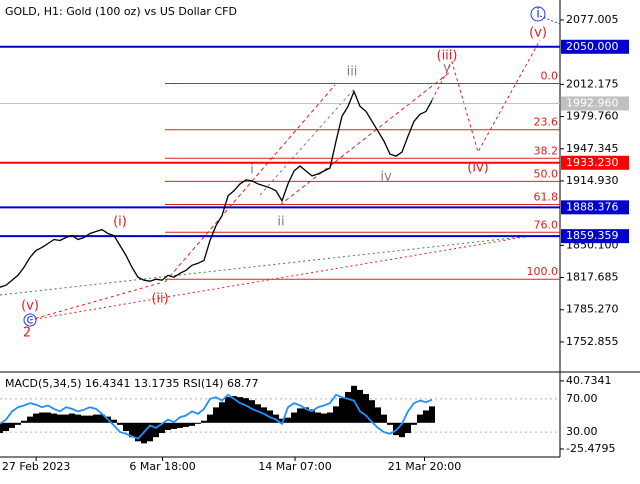 The width and height of the screenshot is (640, 484). What do you see at coordinates (592, 277) in the screenshot?
I see `y-tick-label: 1817.685` at bounding box center [592, 277].